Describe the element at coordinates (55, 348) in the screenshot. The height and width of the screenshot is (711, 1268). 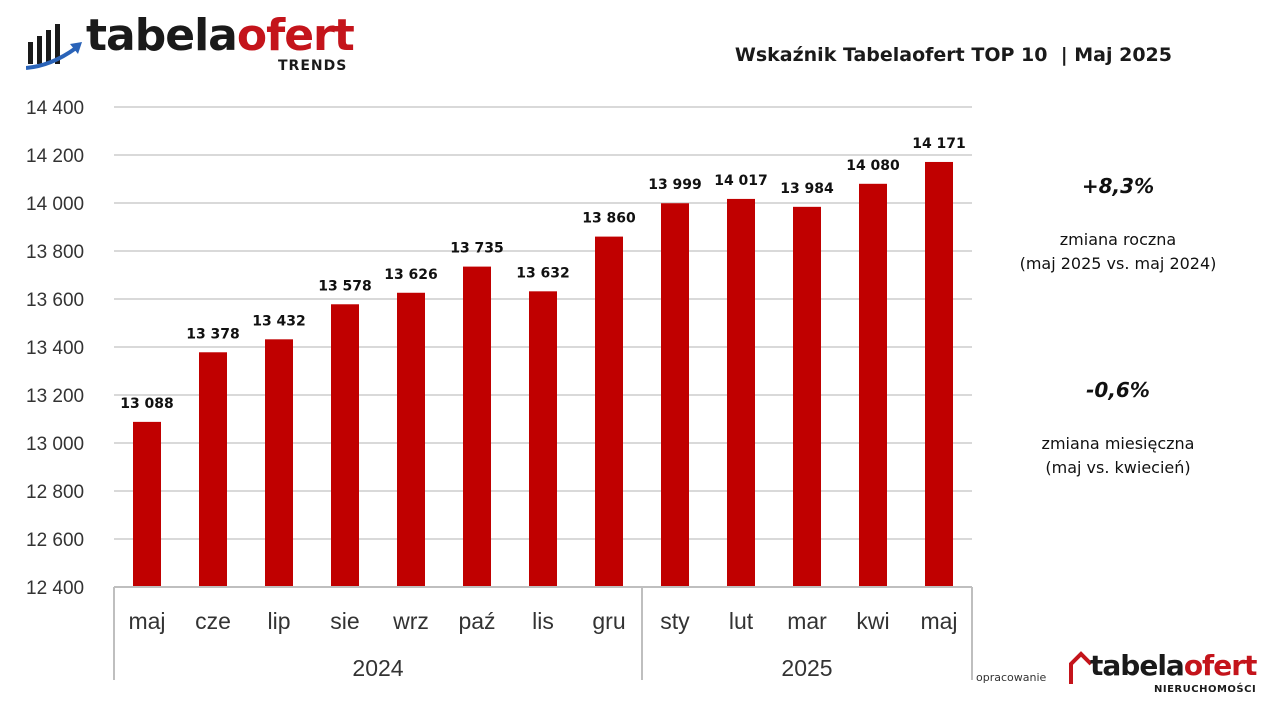
I see `y-tick-label: 13 400` at that location.